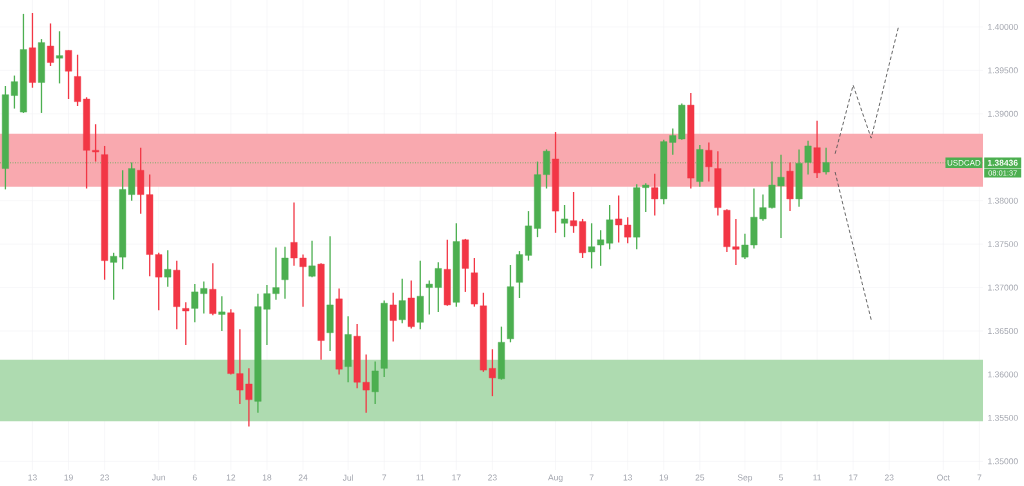 This screenshot has width=1024, height=486. Describe the element at coordinates (1002, 162) in the screenshot. I see `ref-line-label: 1.38436` at that location.